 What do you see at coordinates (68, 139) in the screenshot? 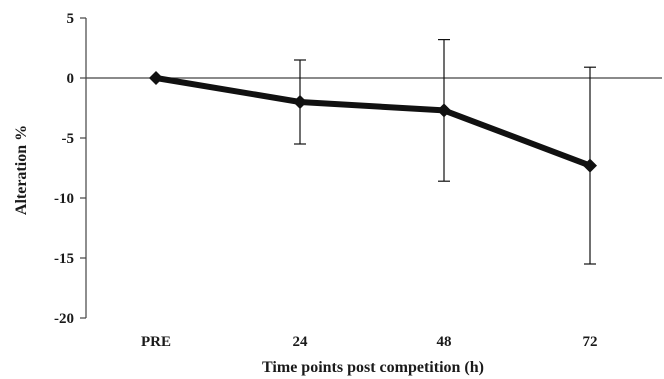
I see `y-tick-label: -5` at bounding box center [68, 139].